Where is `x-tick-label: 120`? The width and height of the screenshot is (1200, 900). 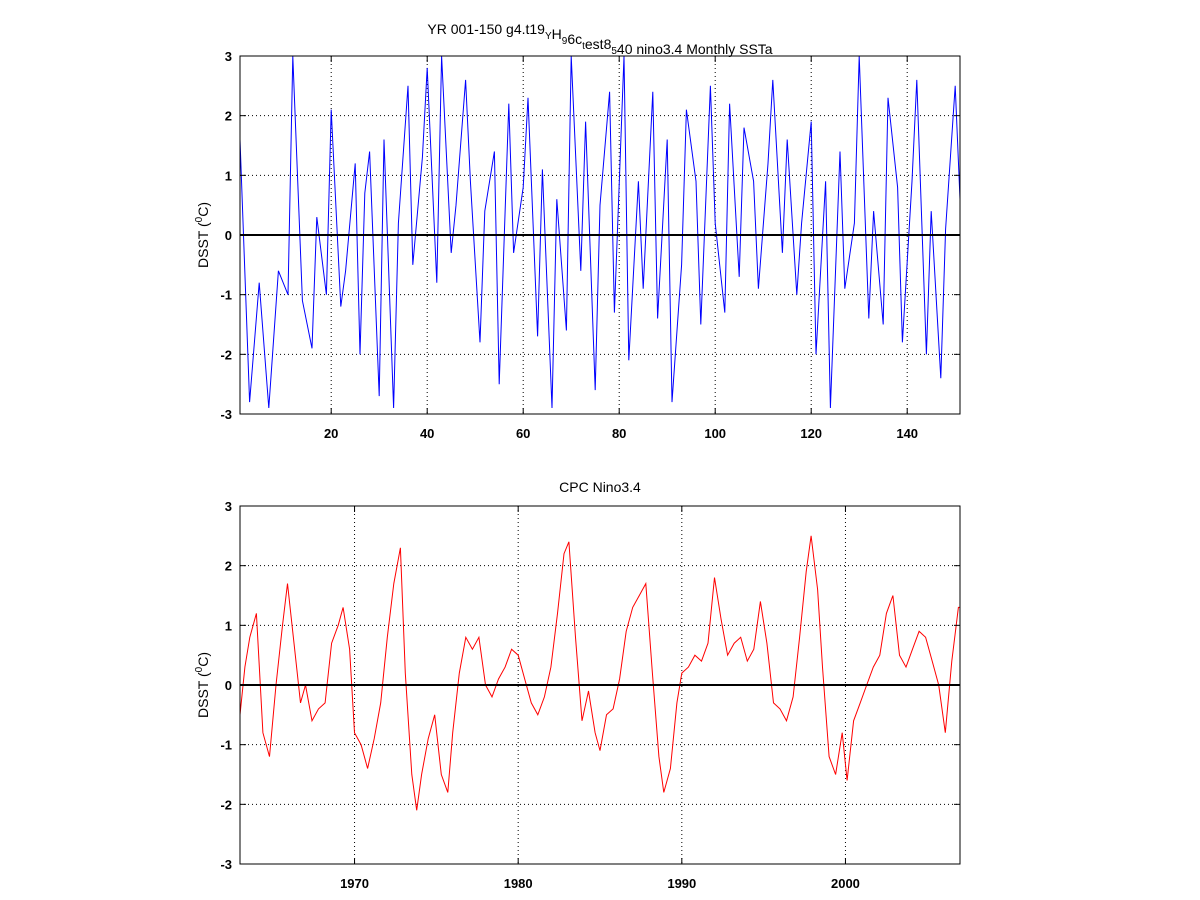
x-tick-label: 120 is located at coordinates (811, 433).